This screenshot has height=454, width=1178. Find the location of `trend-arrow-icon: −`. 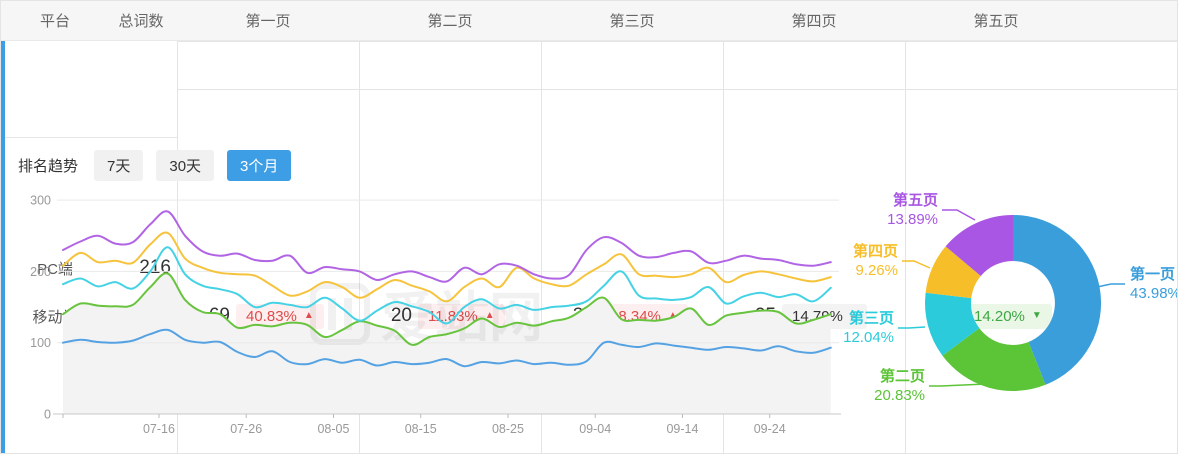

trend-arrow-icon: − is located at coordinates (853, 316).